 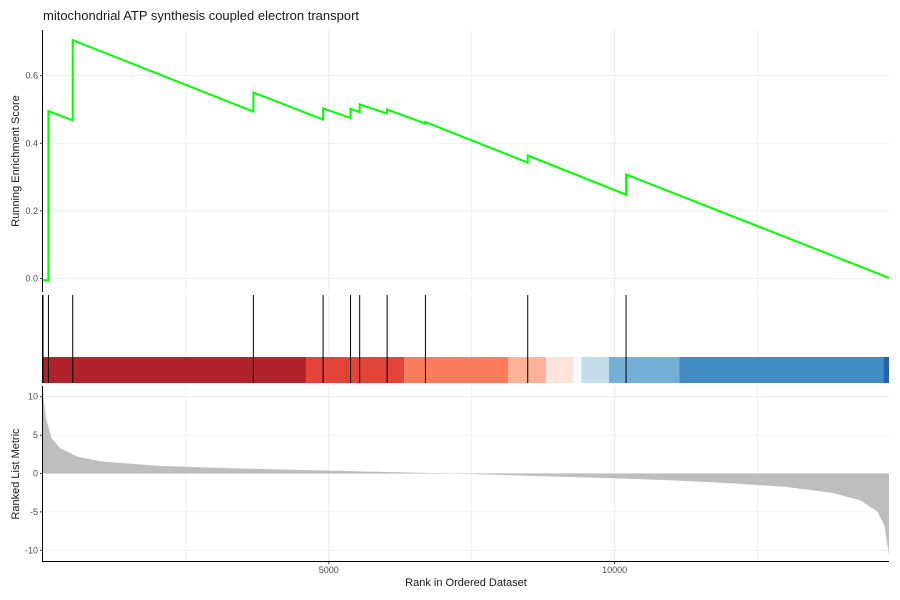 I want to click on metric-y-ticks: 10 5 0 -5 -10, so click(x=34, y=473).